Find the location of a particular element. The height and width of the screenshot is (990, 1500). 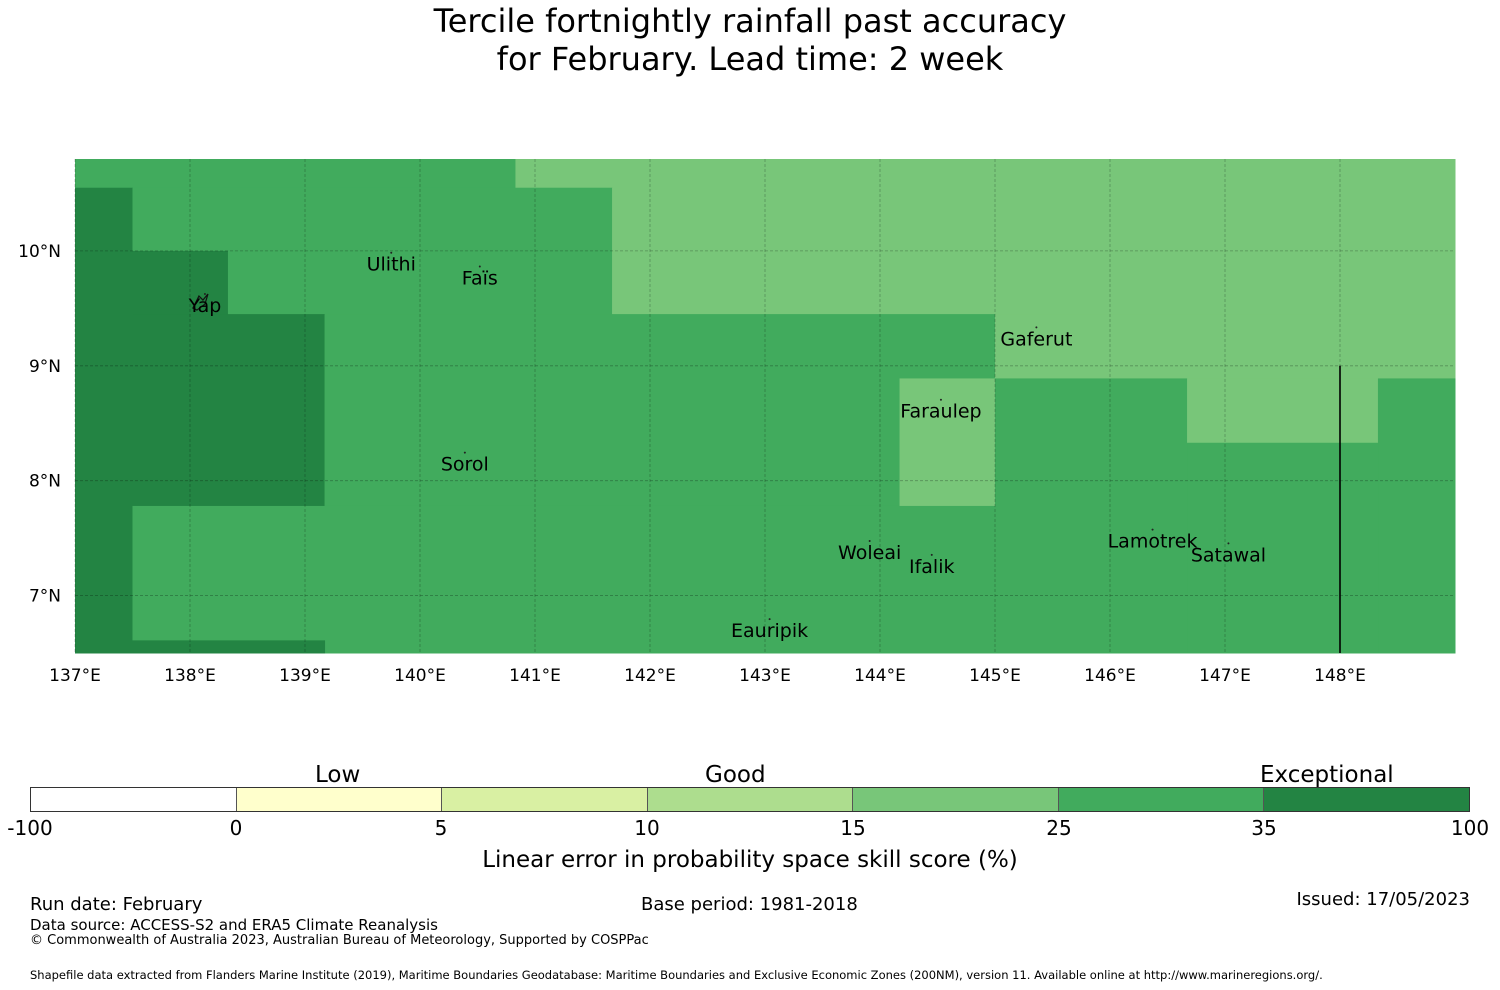

y-tick-label: 7°N is located at coordinates (45, 597).